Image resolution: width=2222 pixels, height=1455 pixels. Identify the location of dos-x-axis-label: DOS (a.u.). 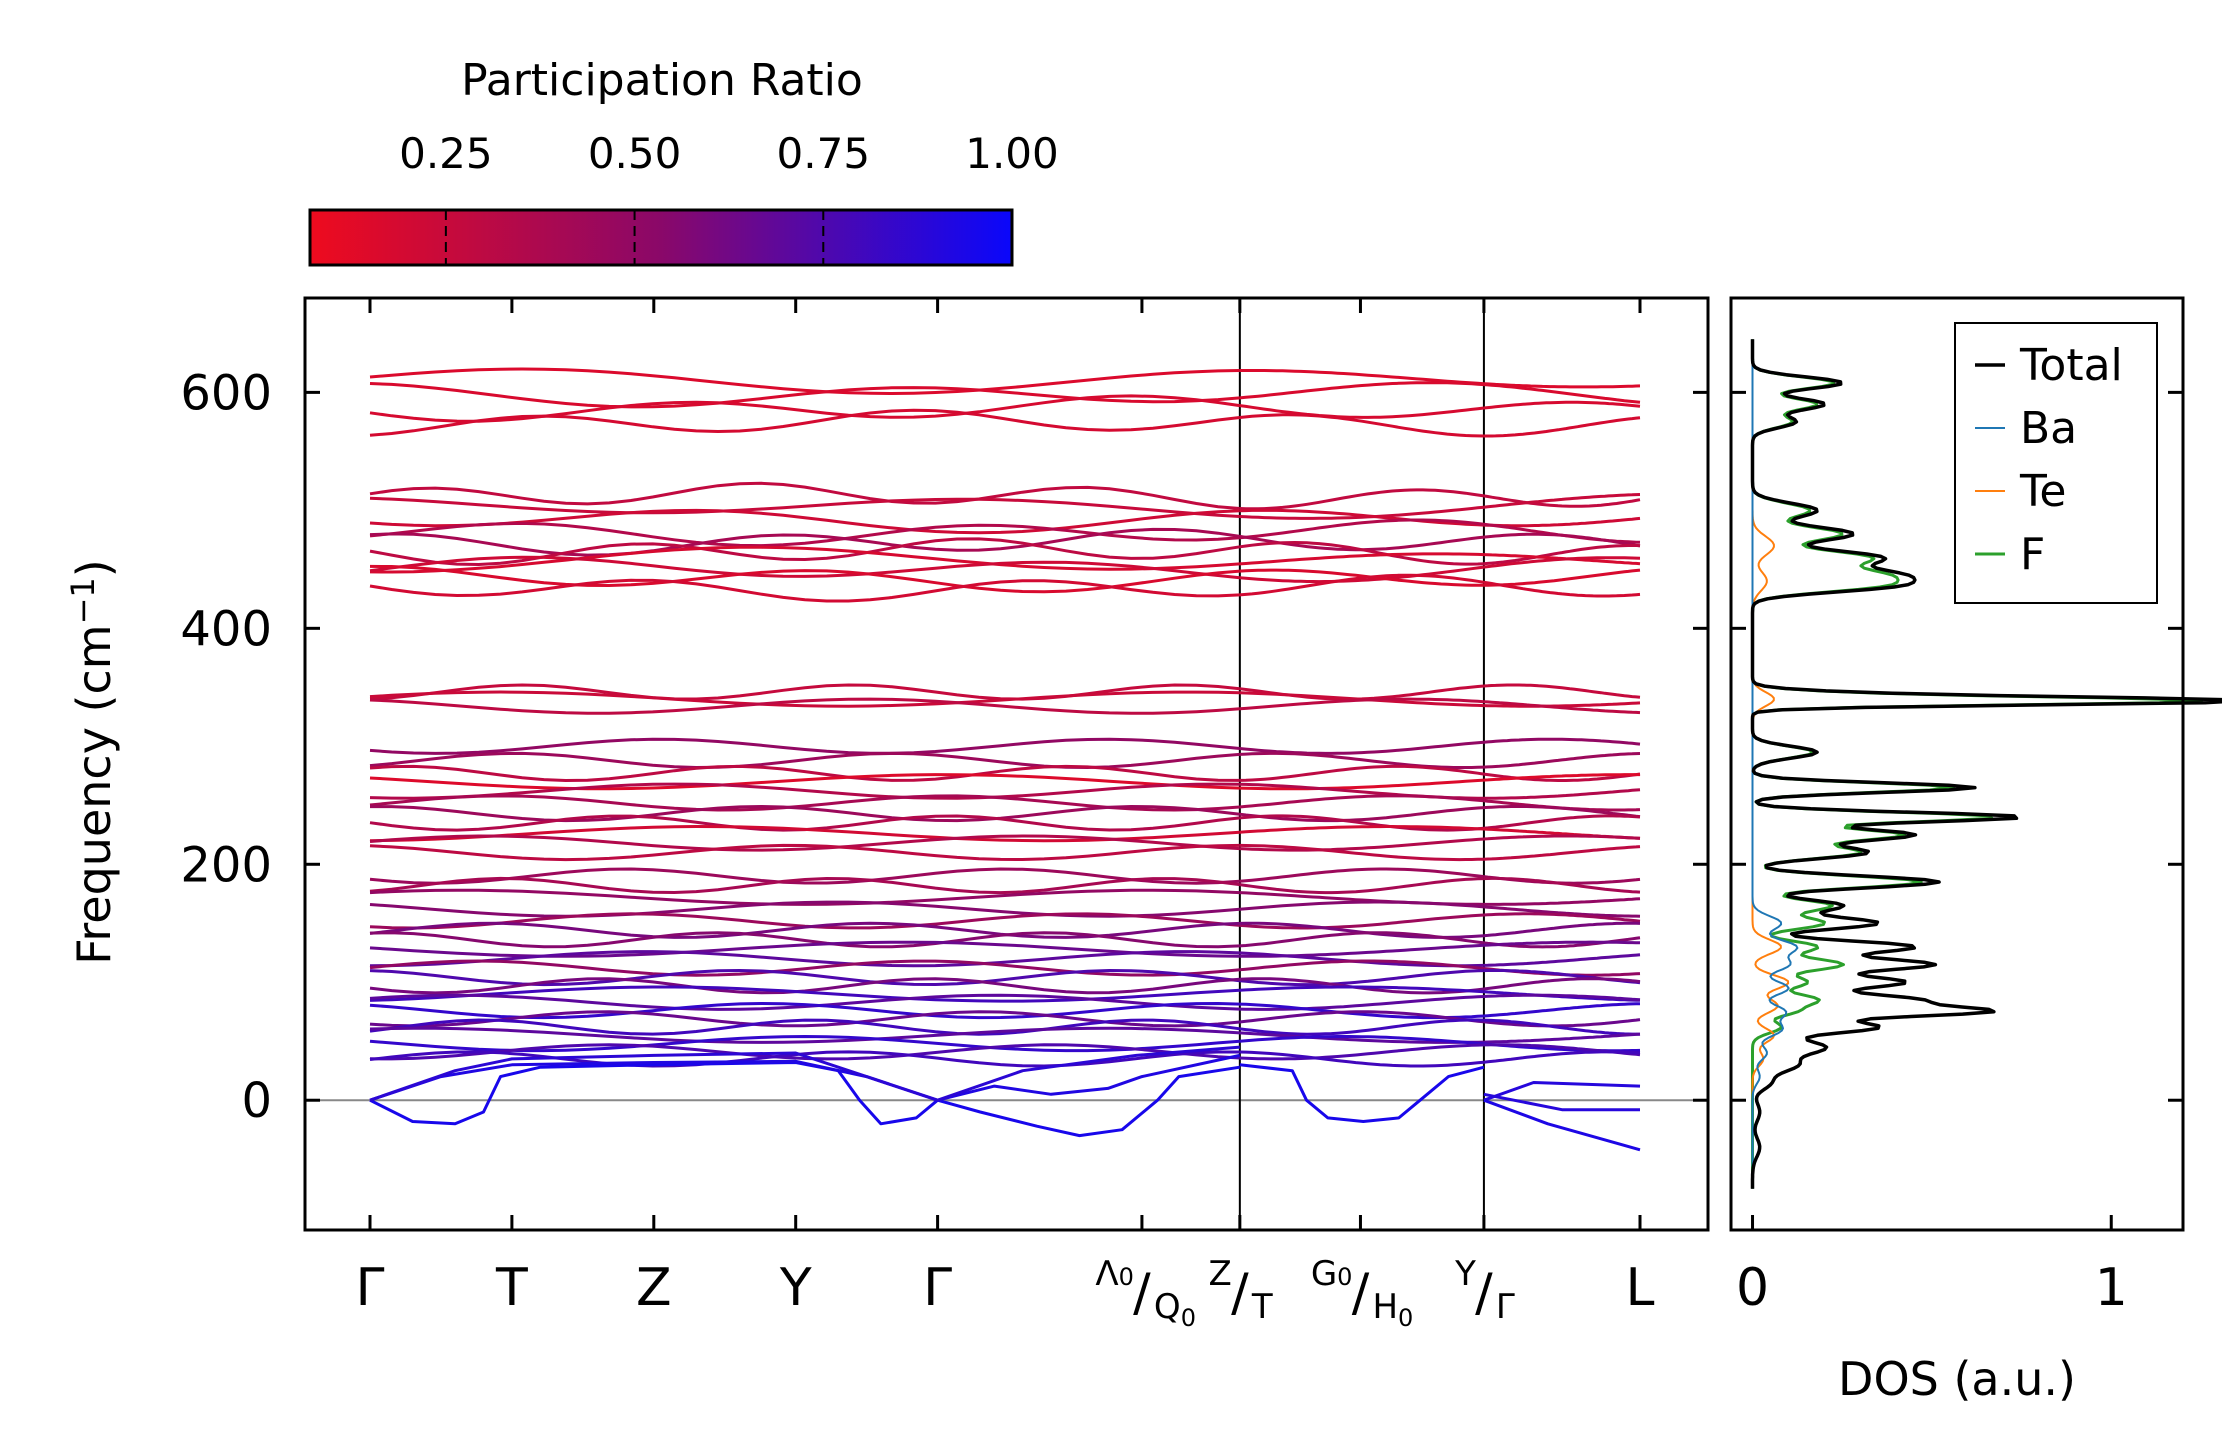
(1957, 1379).